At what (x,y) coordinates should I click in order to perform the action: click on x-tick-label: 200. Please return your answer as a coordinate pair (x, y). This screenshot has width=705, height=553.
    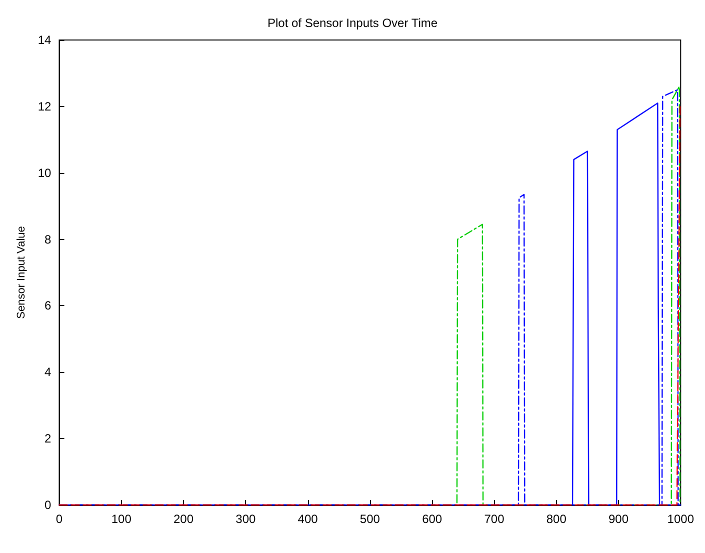
    Looking at the image, I should click on (184, 519).